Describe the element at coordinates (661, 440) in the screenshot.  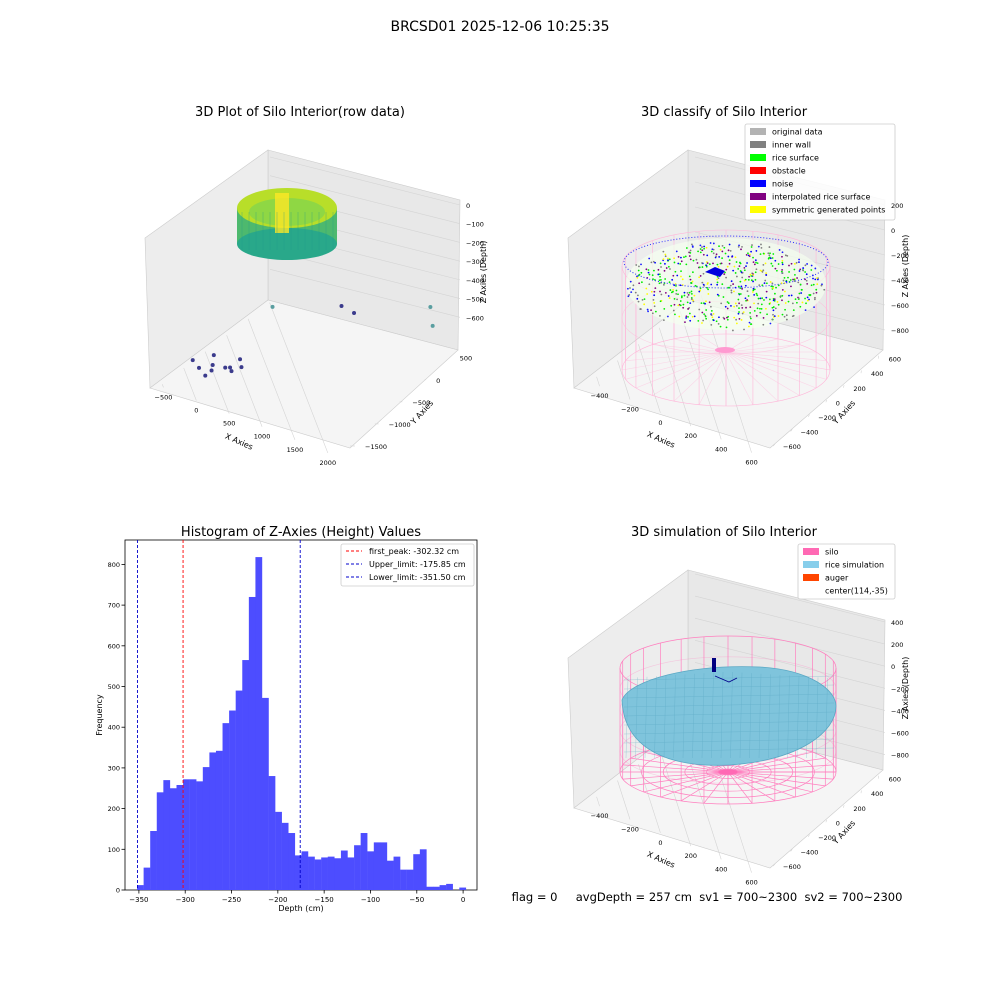
I see `panel-classify-3d-xlabel: X Axies` at that location.